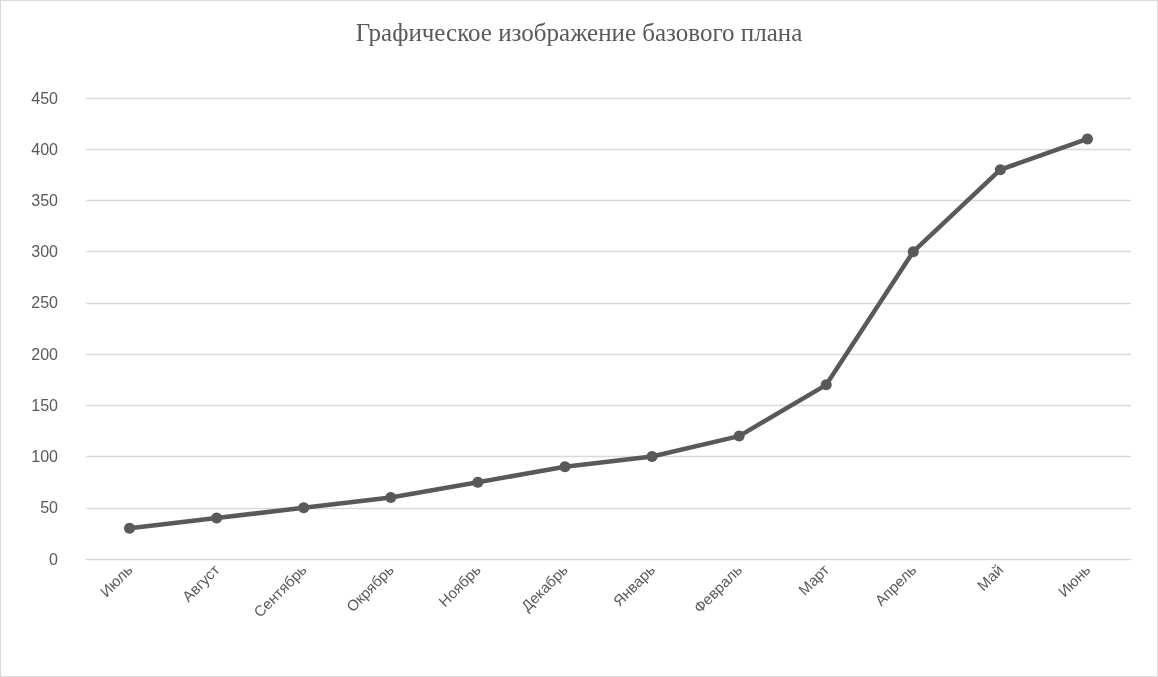  I want to click on chart-title: Графическое изображение базового плана, so click(579, 32).